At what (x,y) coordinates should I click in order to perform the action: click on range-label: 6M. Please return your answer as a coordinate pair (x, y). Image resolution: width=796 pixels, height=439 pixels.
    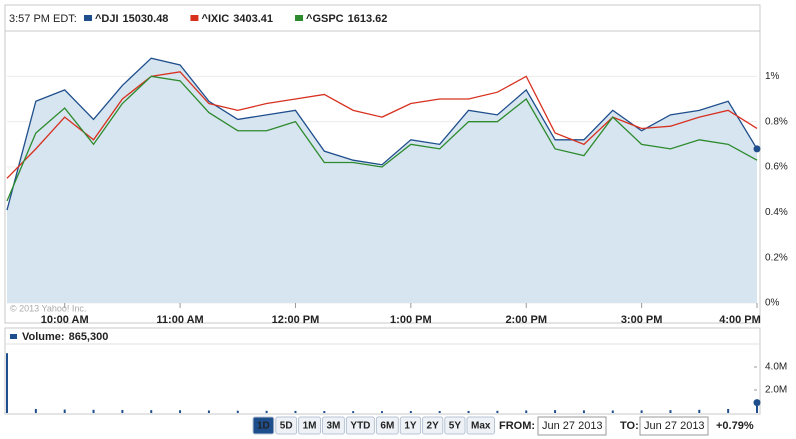
    Looking at the image, I should click on (387, 426).